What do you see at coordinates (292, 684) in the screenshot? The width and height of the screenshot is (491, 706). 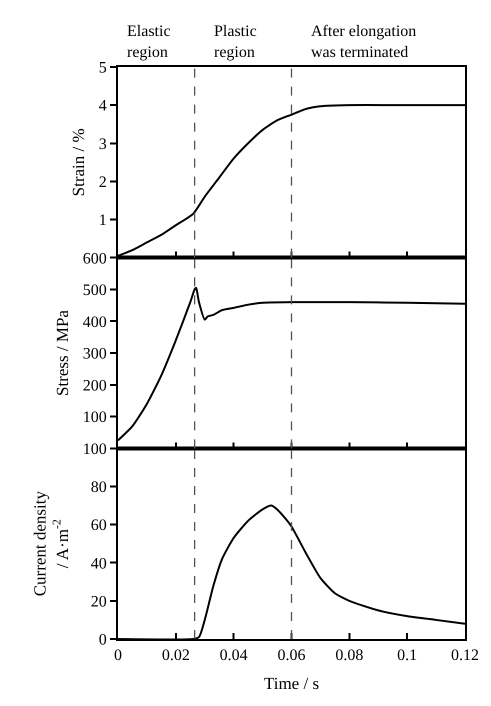 I see `x-axis-title: Time / s` at bounding box center [292, 684].